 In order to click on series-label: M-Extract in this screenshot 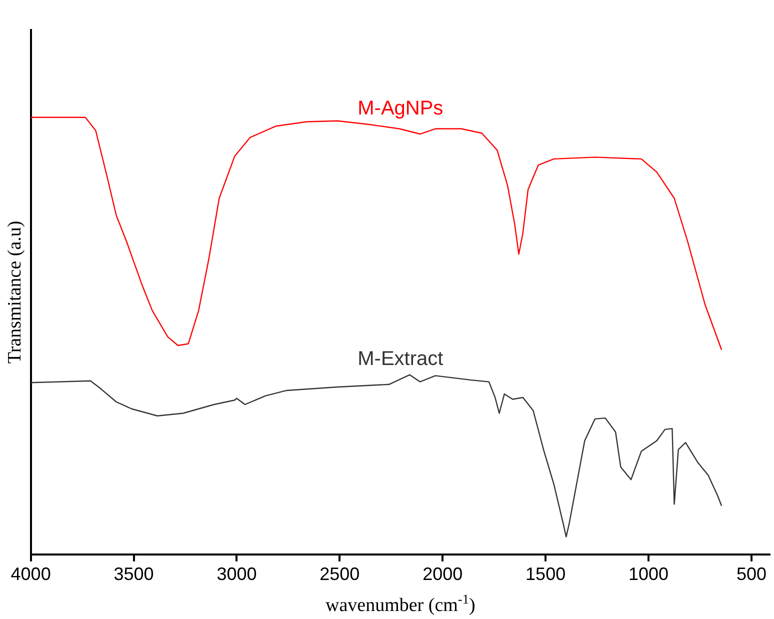, I will do `click(401, 359)`.